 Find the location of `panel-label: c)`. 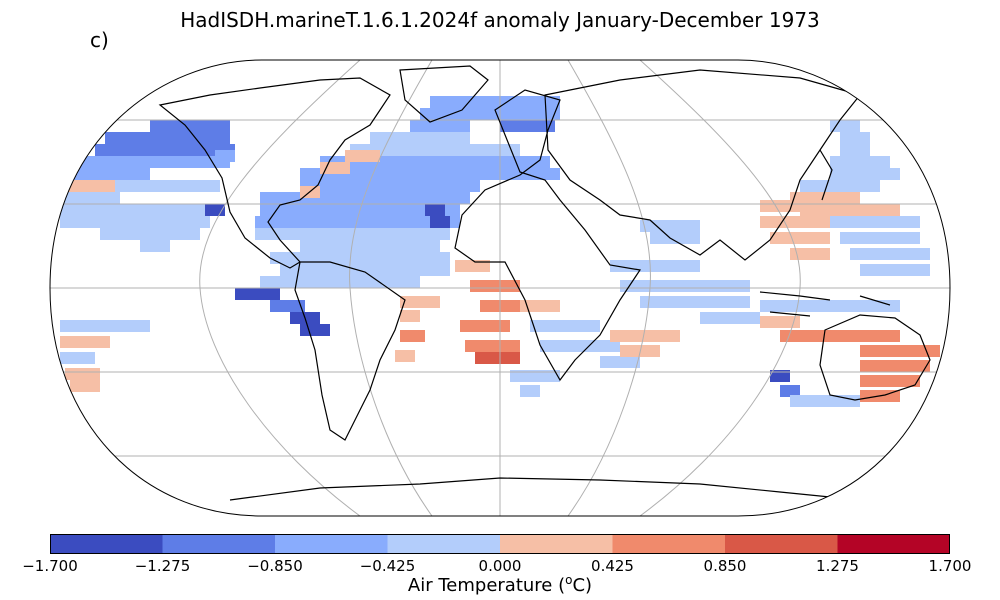

panel-label: c) is located at coordinates (99, 40).